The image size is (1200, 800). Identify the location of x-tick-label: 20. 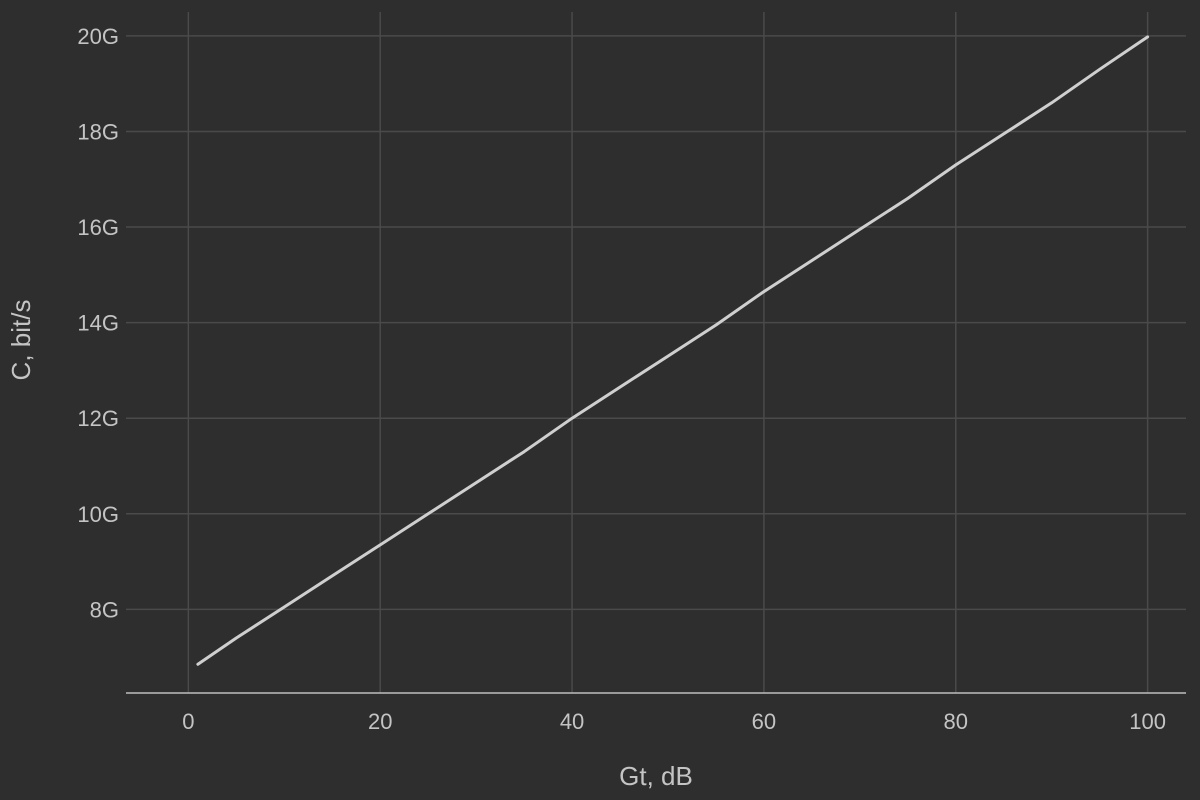
(380, 721).